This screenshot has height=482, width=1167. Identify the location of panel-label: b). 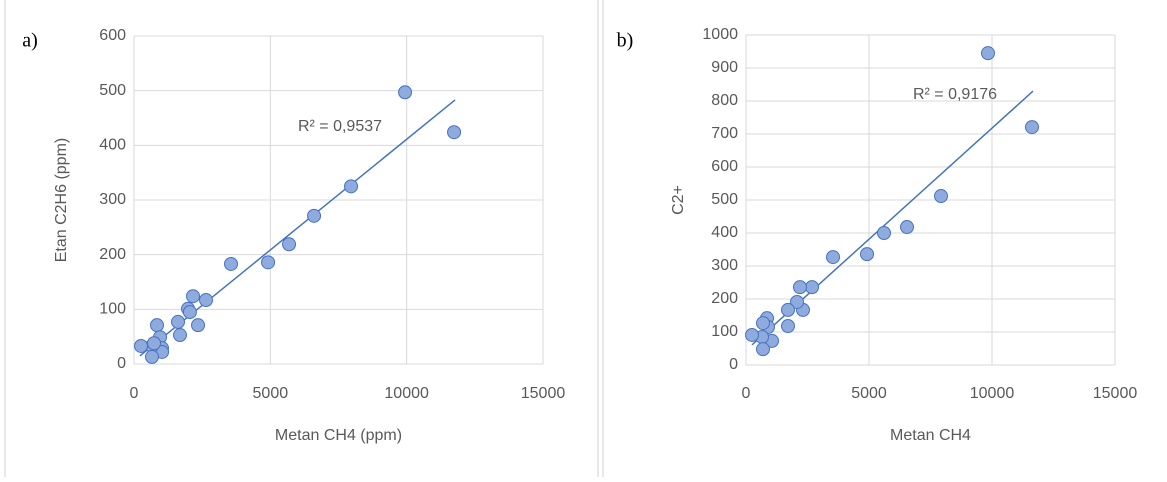
(625, 41).